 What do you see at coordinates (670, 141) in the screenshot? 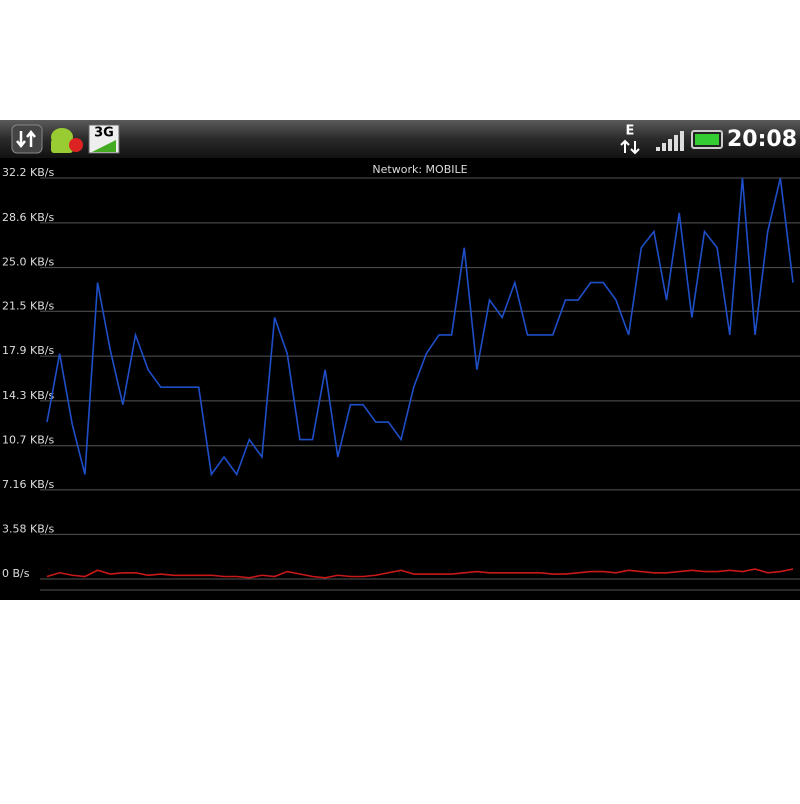
I see `signal-bars` at bounding box center [670, 141].